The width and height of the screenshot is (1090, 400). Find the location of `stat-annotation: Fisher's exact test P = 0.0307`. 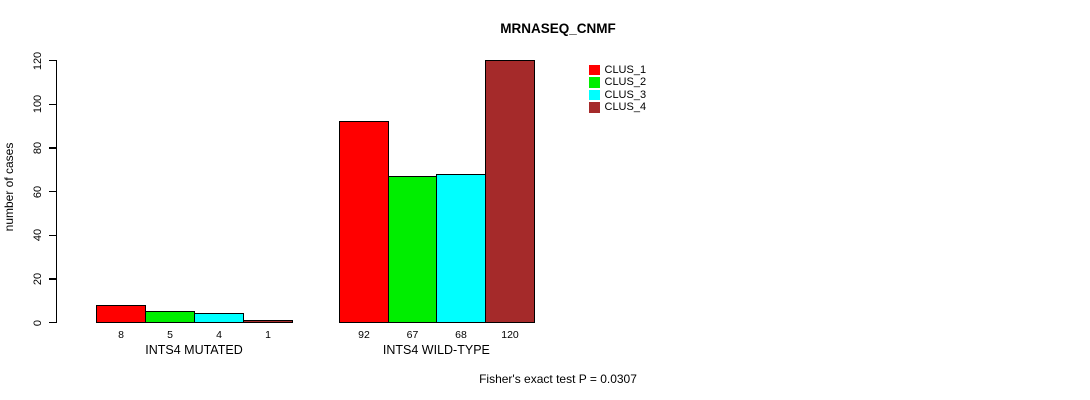

stat-annotation: Fisher's exact test P = 0.0307 is located at coordinates (558, 379).